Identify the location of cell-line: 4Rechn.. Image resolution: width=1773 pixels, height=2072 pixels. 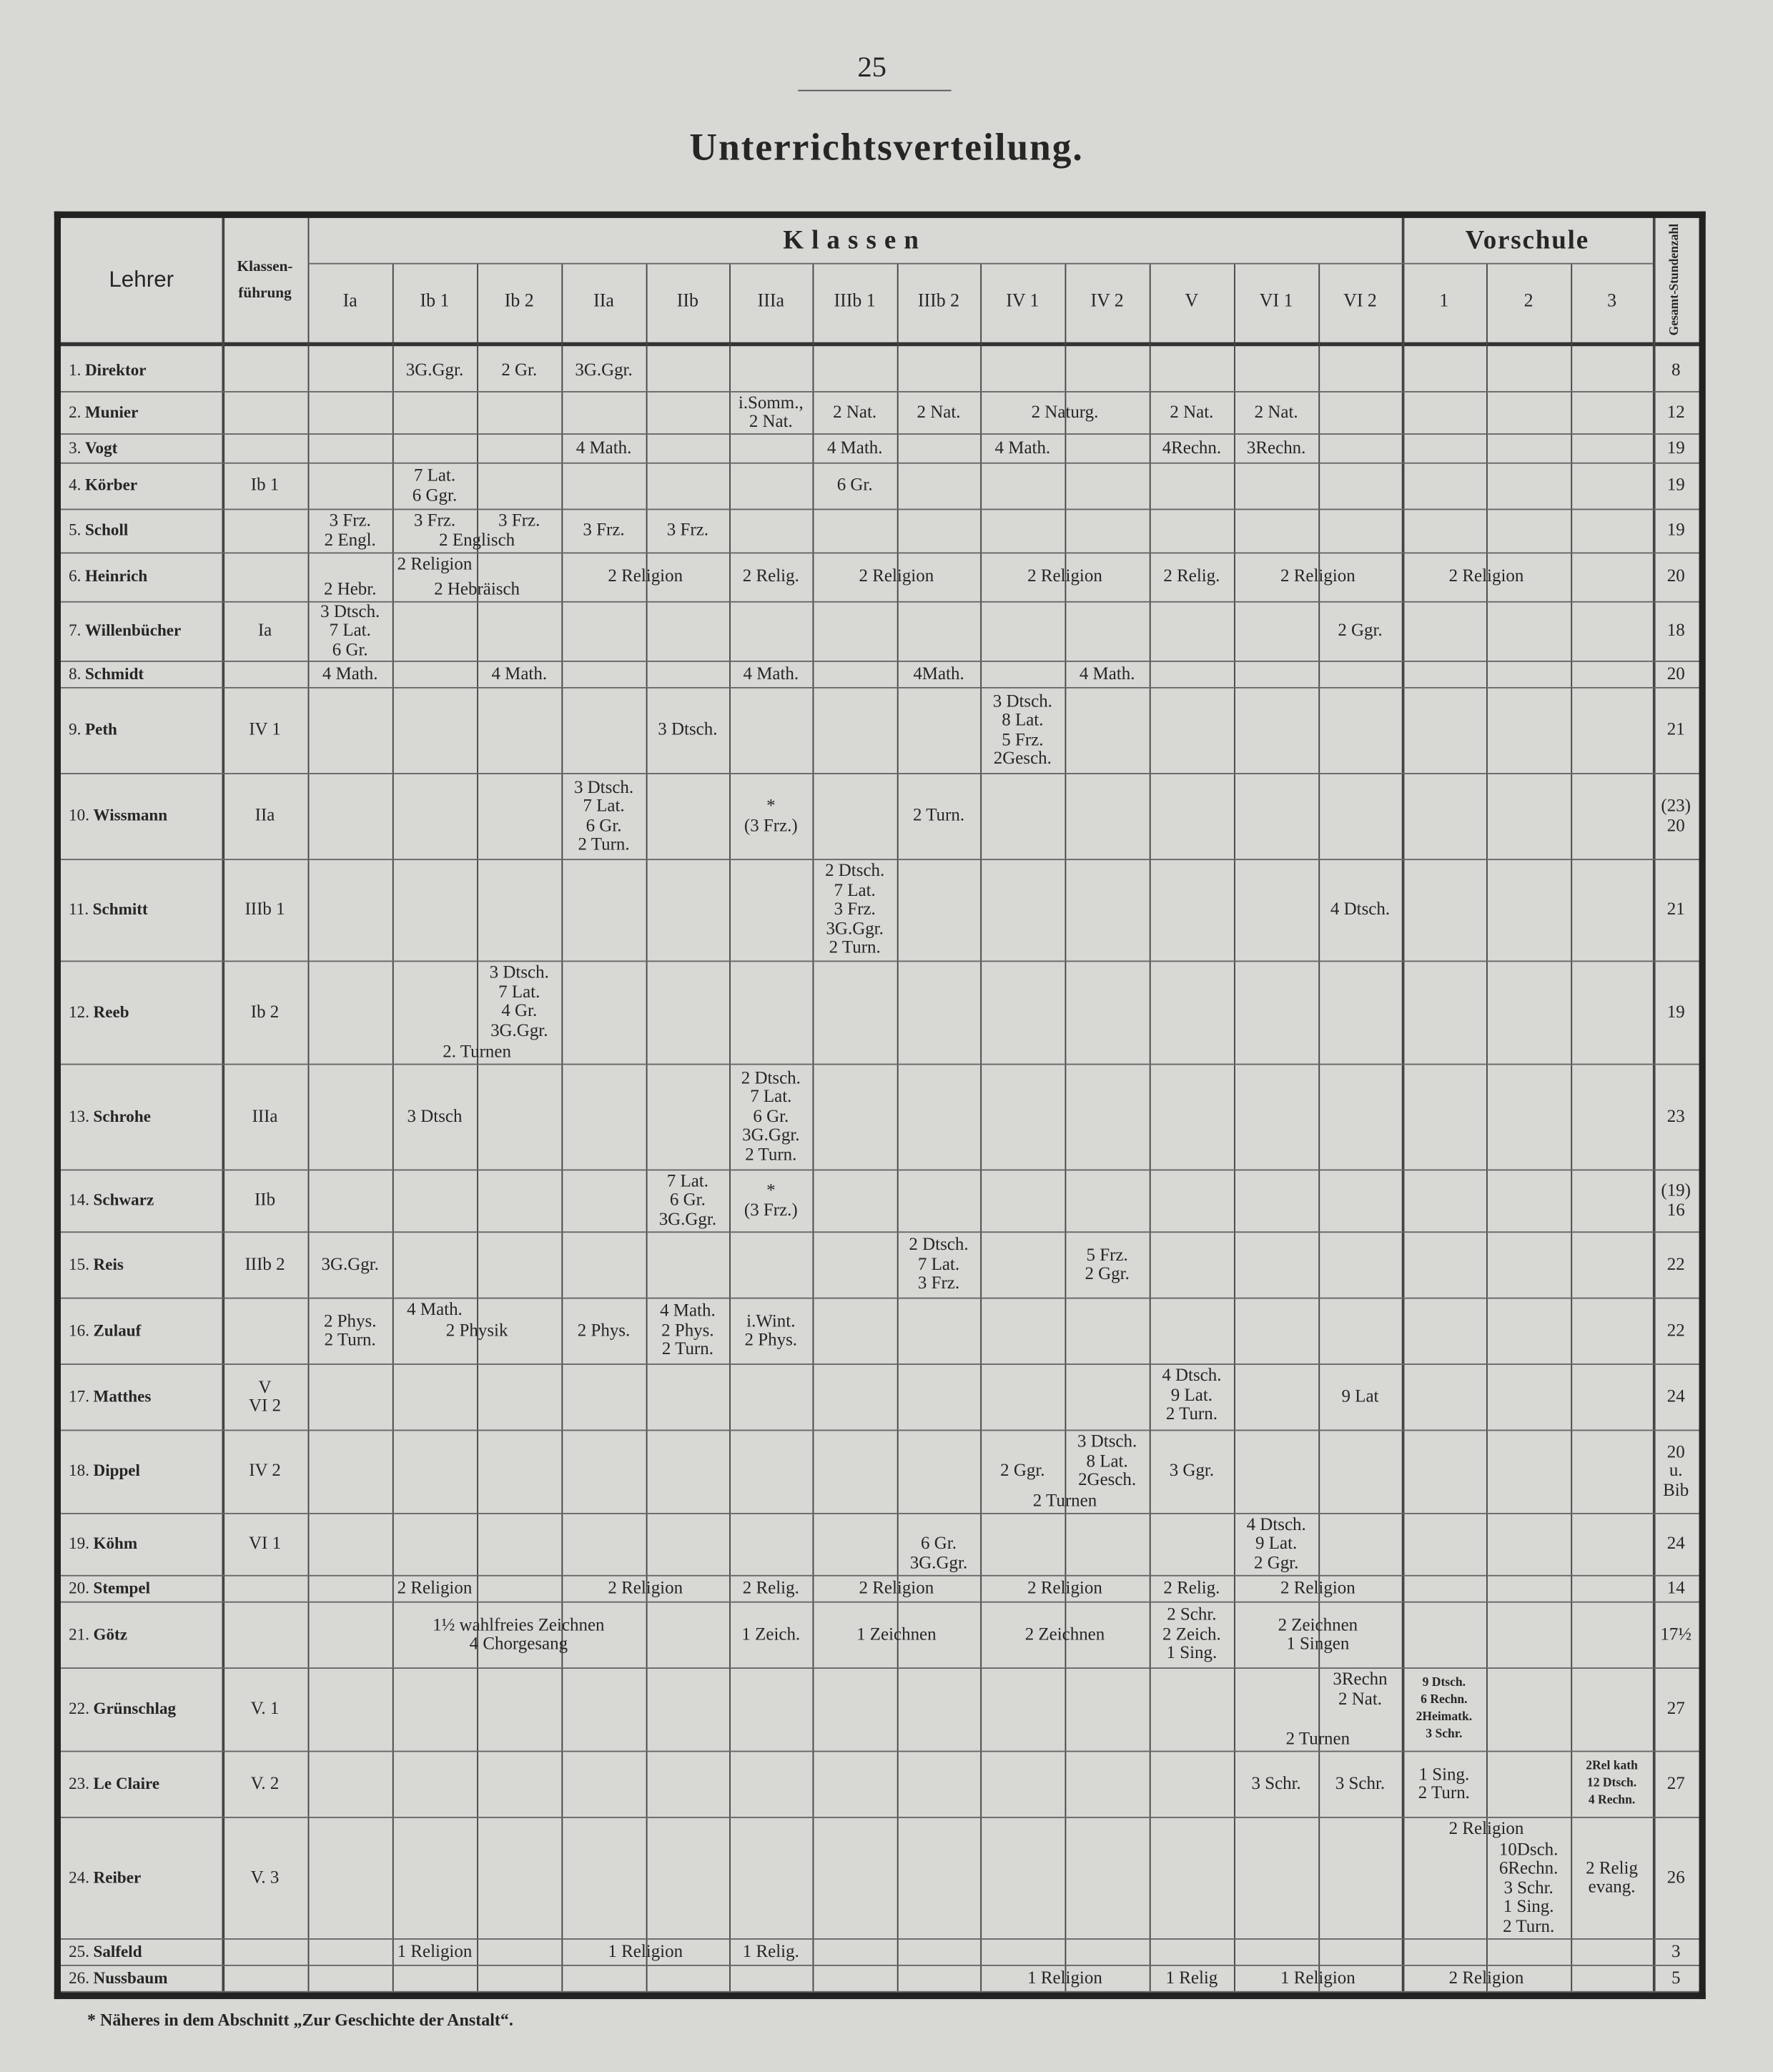
(1192, 447).